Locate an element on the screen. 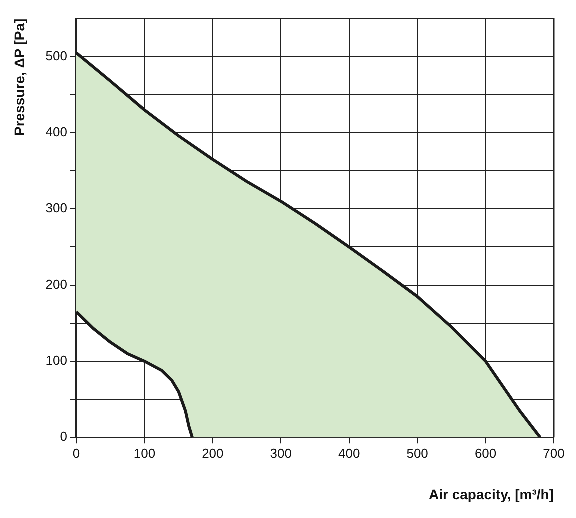  x-axis-title: Air capacity, [m³/h] is located at coordinates (491, 494).